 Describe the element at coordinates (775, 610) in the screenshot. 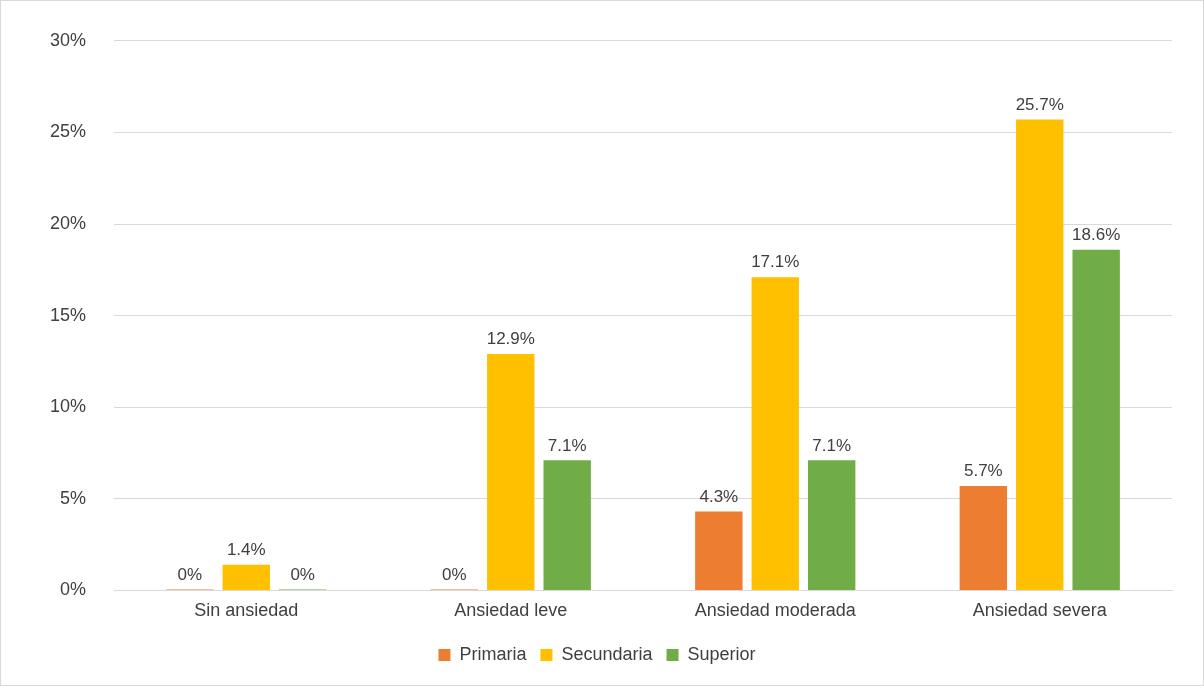

I see `x-tick-label: Ansiedad moderada` at that location.